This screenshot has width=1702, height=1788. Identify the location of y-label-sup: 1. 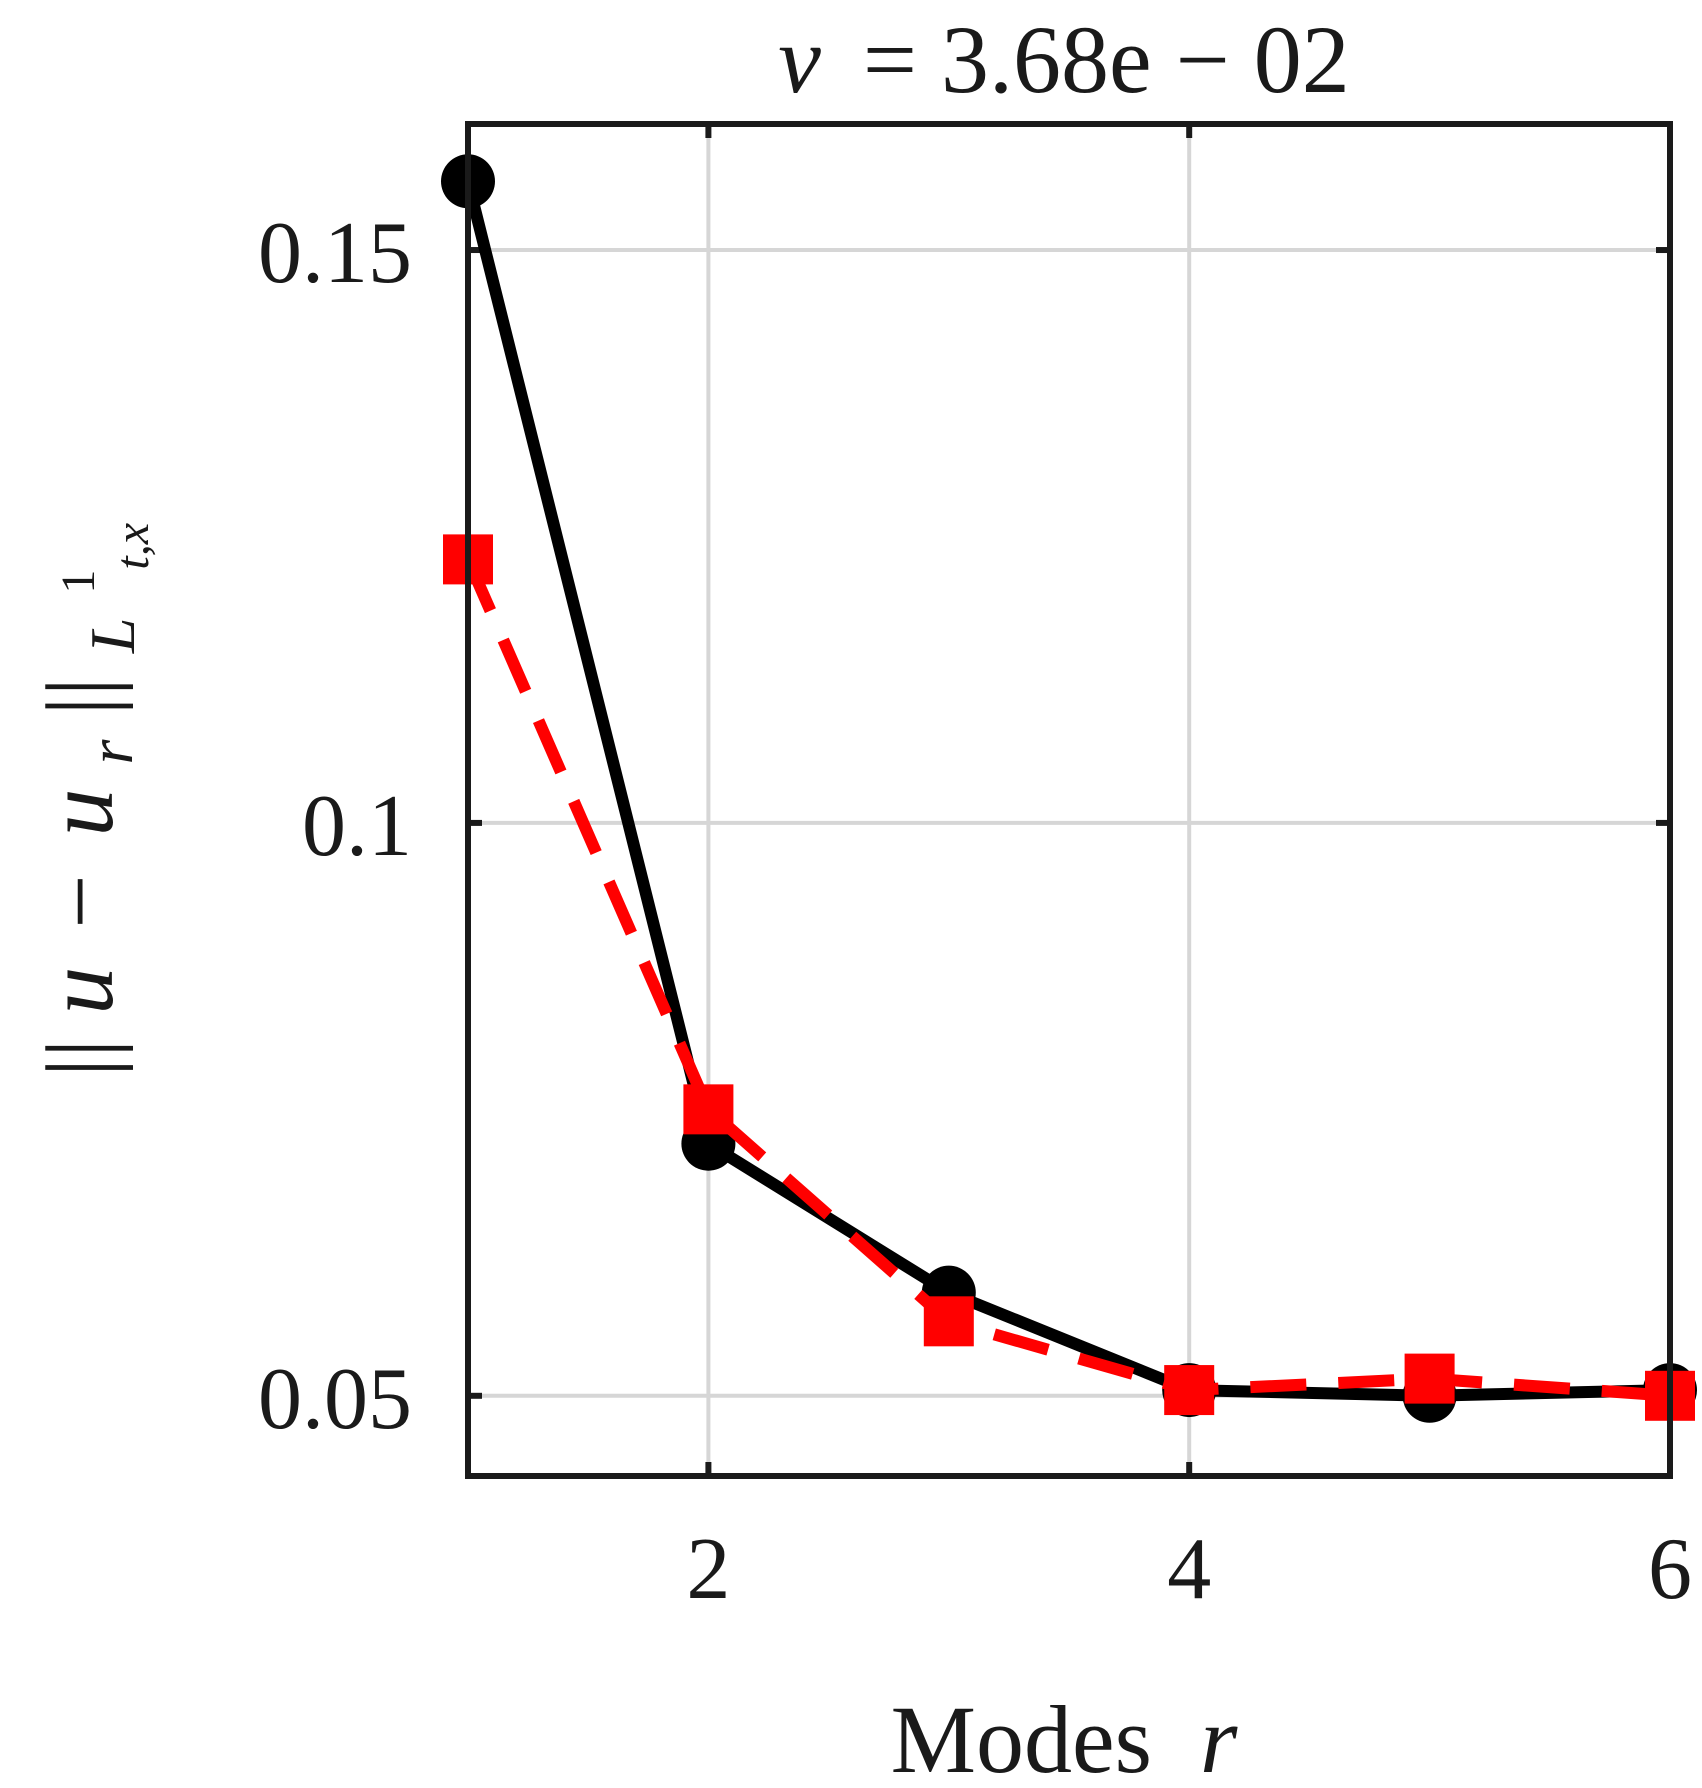
(78, 582).